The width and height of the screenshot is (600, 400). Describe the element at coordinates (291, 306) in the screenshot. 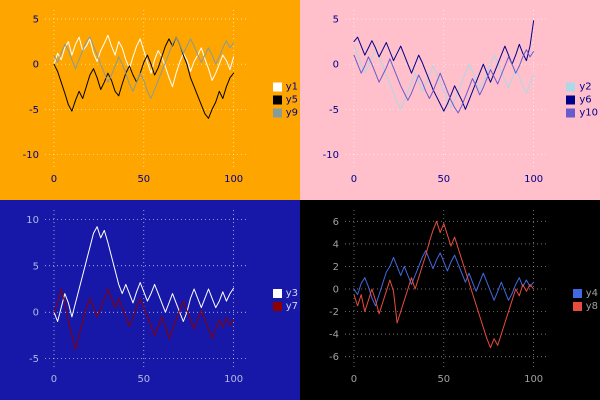

I see `legend-label-y7: y7` at that location.